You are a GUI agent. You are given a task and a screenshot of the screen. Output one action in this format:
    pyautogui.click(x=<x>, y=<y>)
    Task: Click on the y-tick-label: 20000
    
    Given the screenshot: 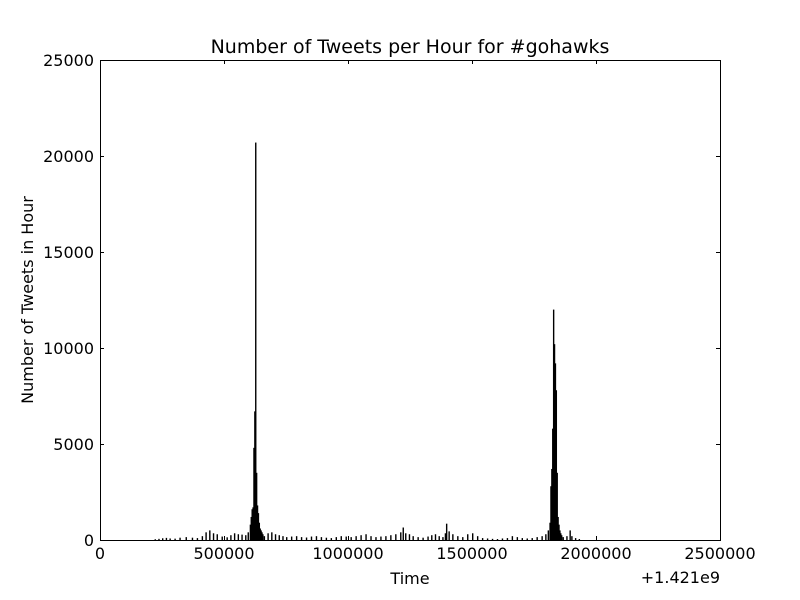 What is the action you would take?
    pyautogui.click(x=68, y=156)
    